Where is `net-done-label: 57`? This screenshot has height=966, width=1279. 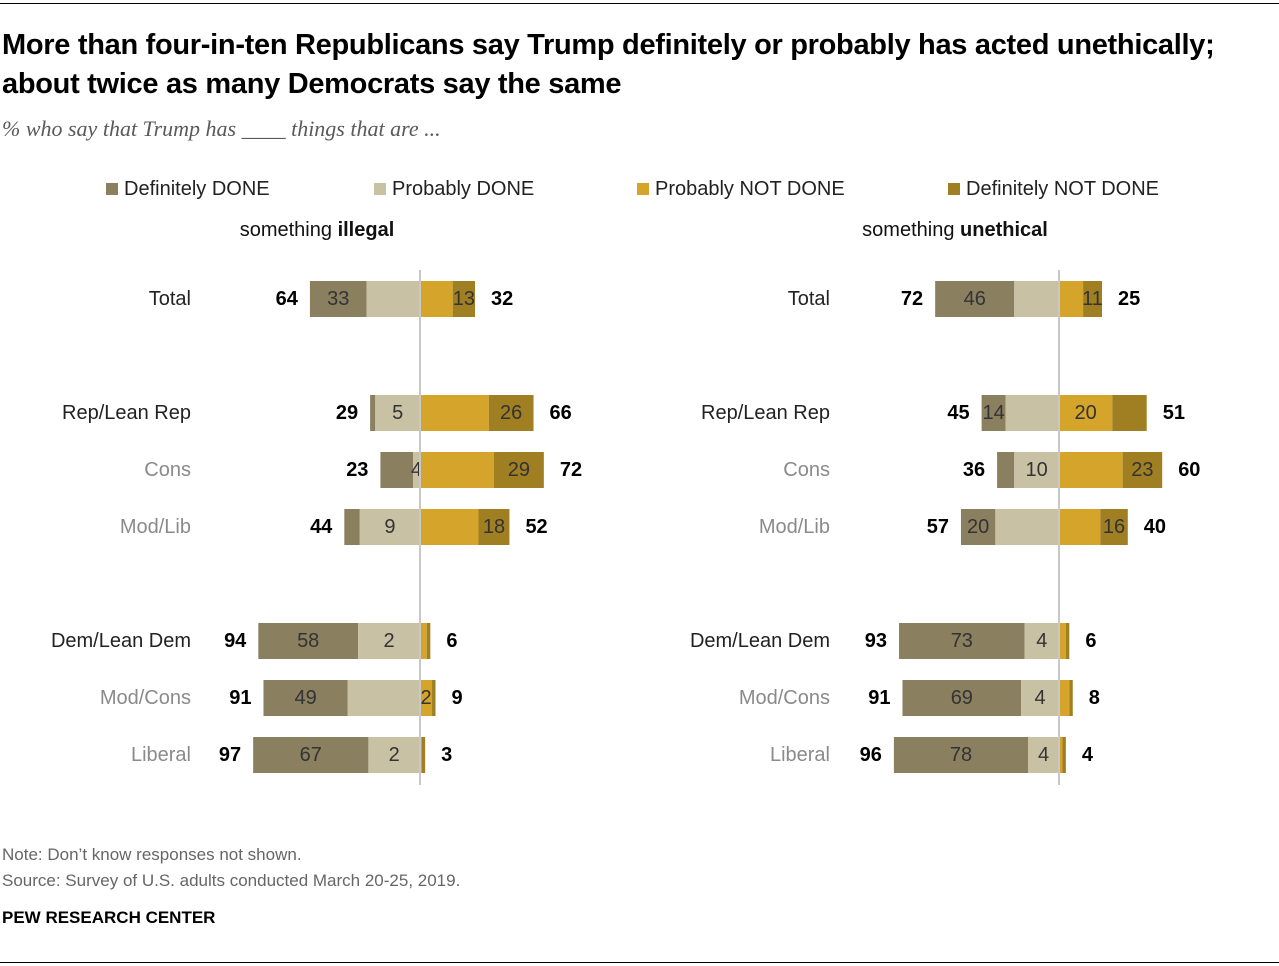 net-done-label: 57 is located at coordinates (938, 527).